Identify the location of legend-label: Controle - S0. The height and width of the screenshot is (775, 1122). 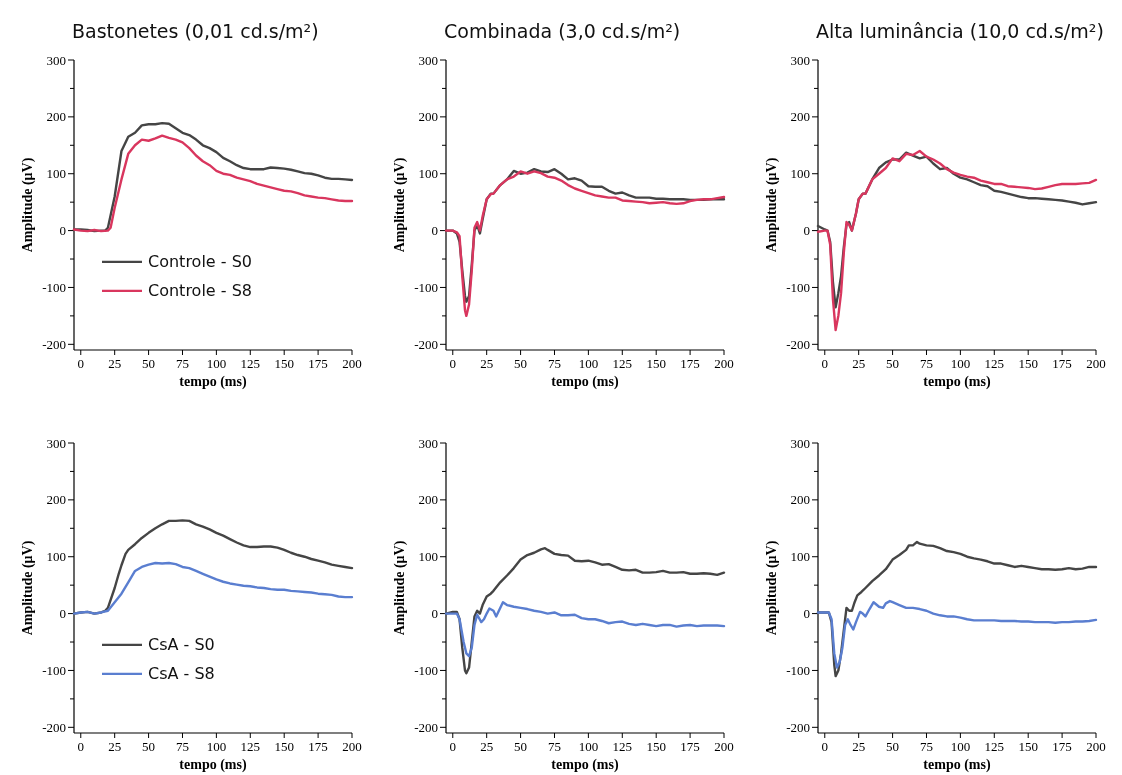
(200, 262).